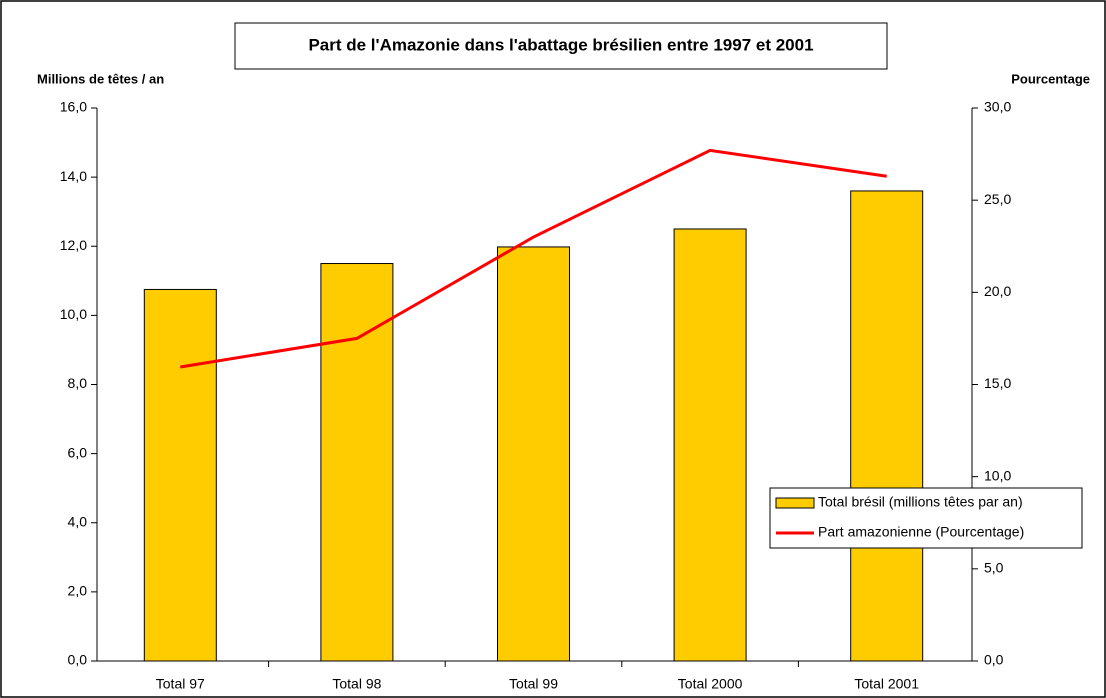 This screenshot has width=1106, height=698. Describe the element at coordinates (997, 475) in the screenshot. I see `y2-tick-label: 10,0` at that location.